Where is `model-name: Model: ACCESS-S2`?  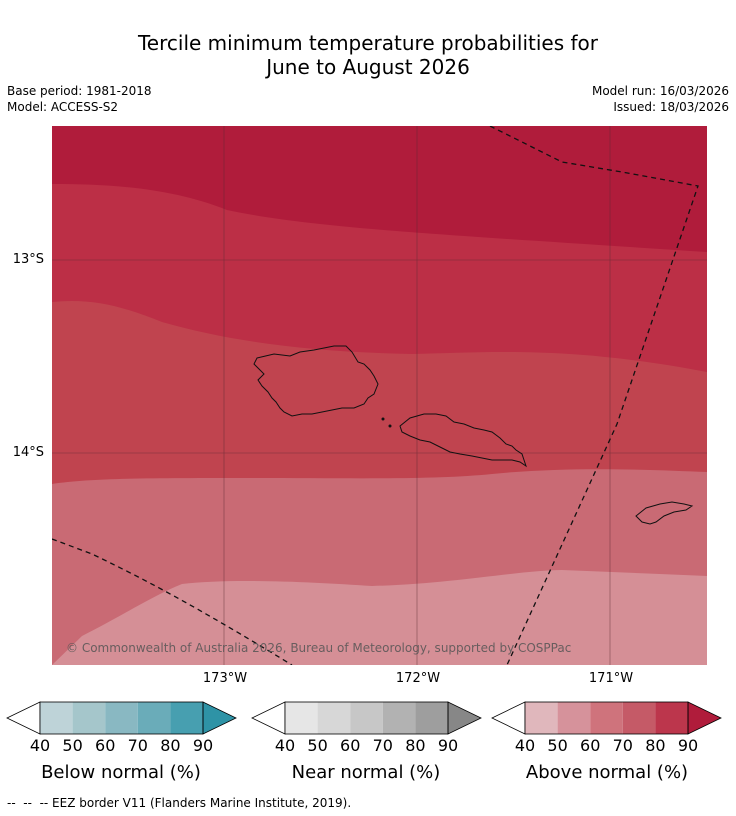 model-name: Model: ACCESS-S2 is located at coordinates (63, 107).